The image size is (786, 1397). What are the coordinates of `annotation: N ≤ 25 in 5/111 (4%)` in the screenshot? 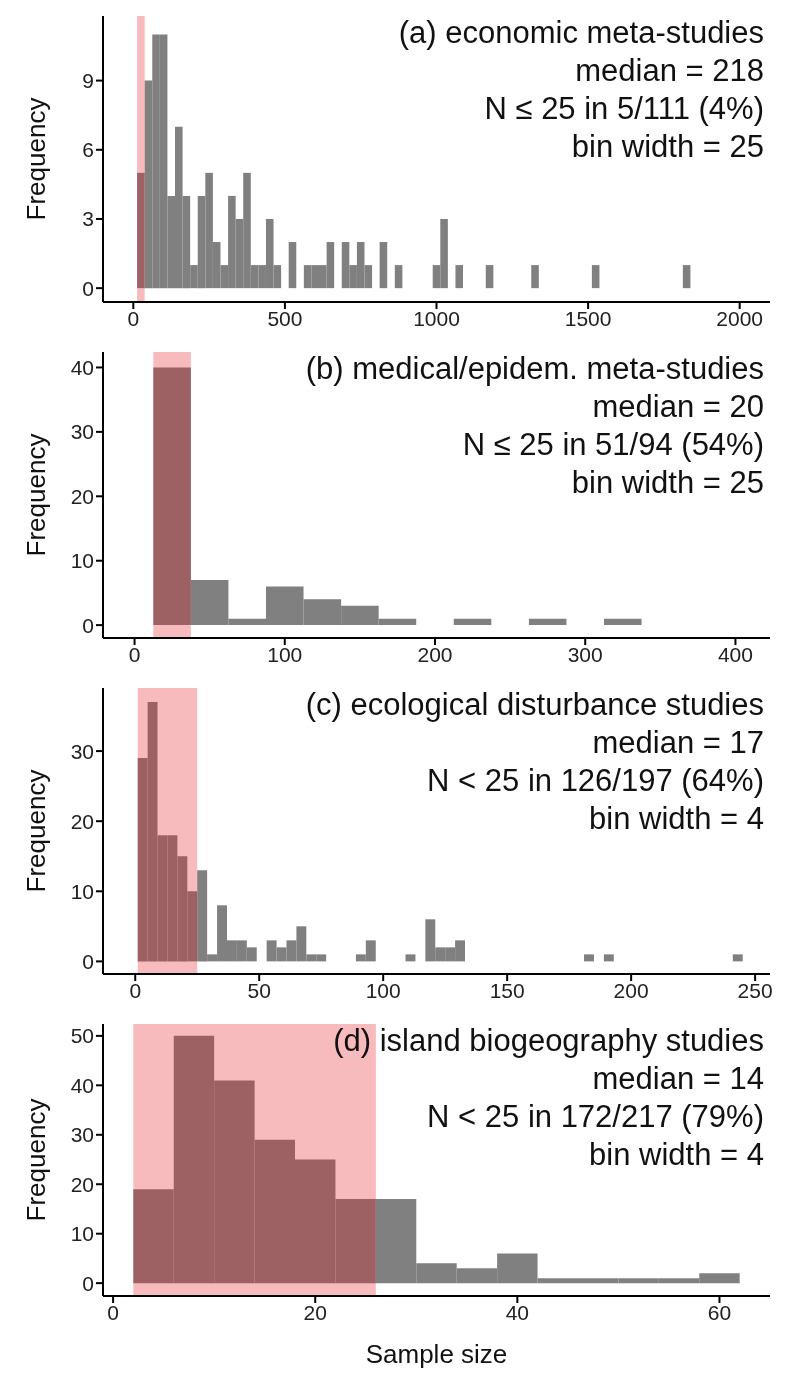 It's located at (623, 109).